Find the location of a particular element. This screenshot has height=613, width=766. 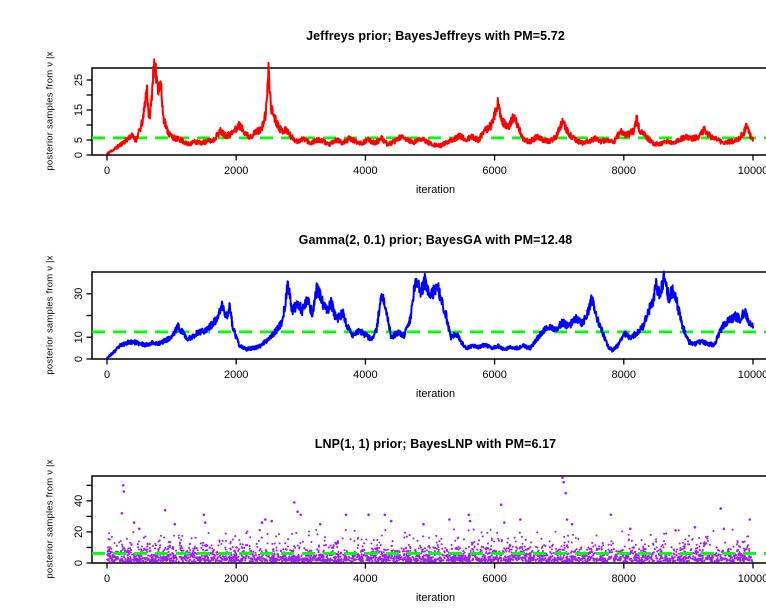

y-axis: 0 10 30 is located at coordinates (82, 325).